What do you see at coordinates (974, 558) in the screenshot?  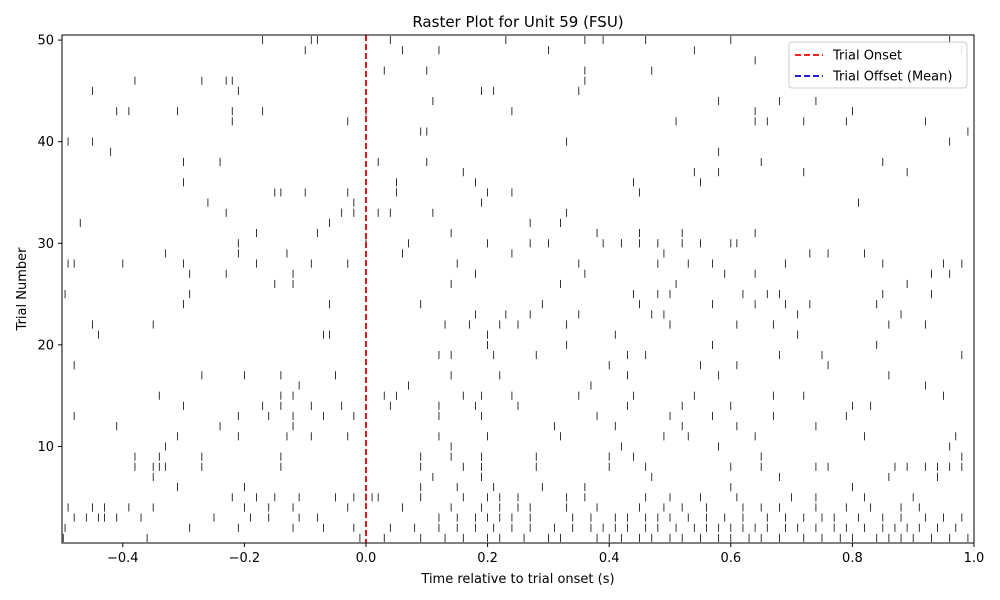 I see `x-tick-label: 1.0` at bounding box center [974, 558].